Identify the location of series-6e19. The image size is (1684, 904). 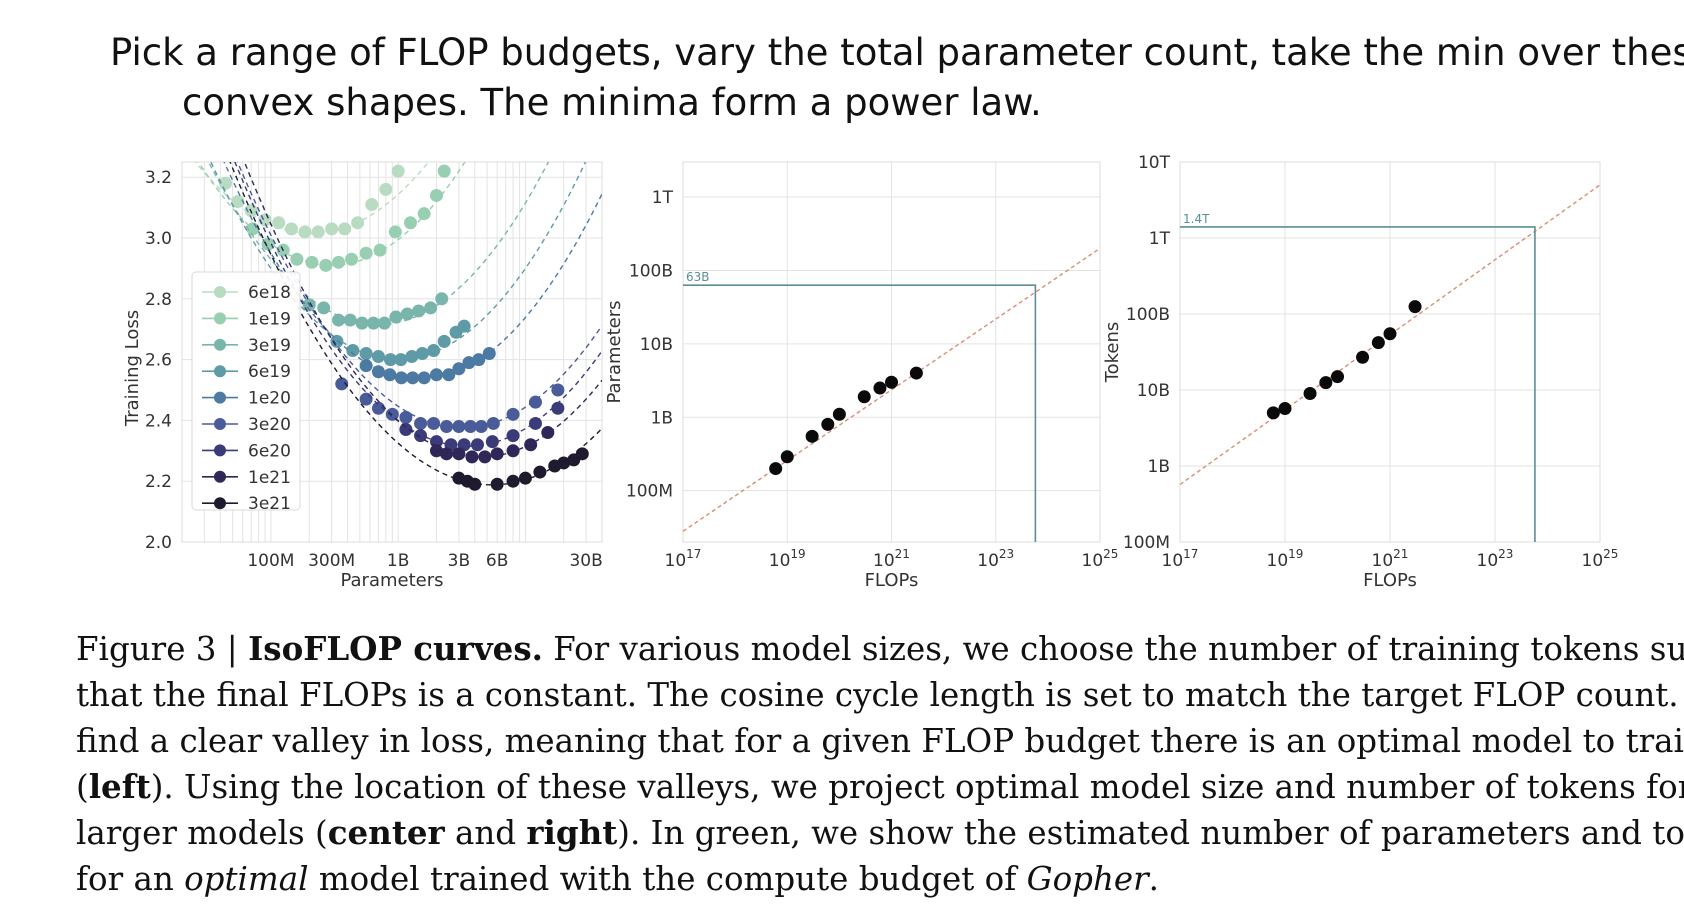
(398, 264).